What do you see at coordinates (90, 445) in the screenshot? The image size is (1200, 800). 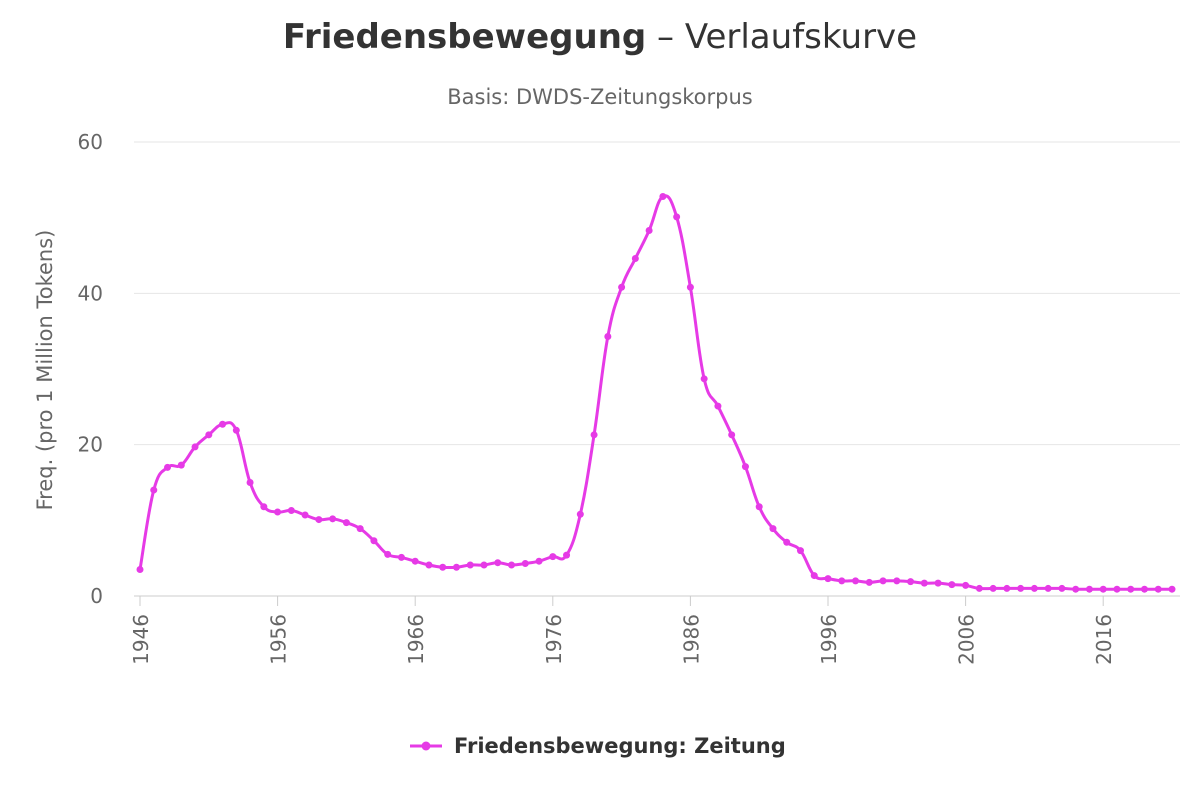 I see `y-tick-label: 20` at bounding box center [90, 445].